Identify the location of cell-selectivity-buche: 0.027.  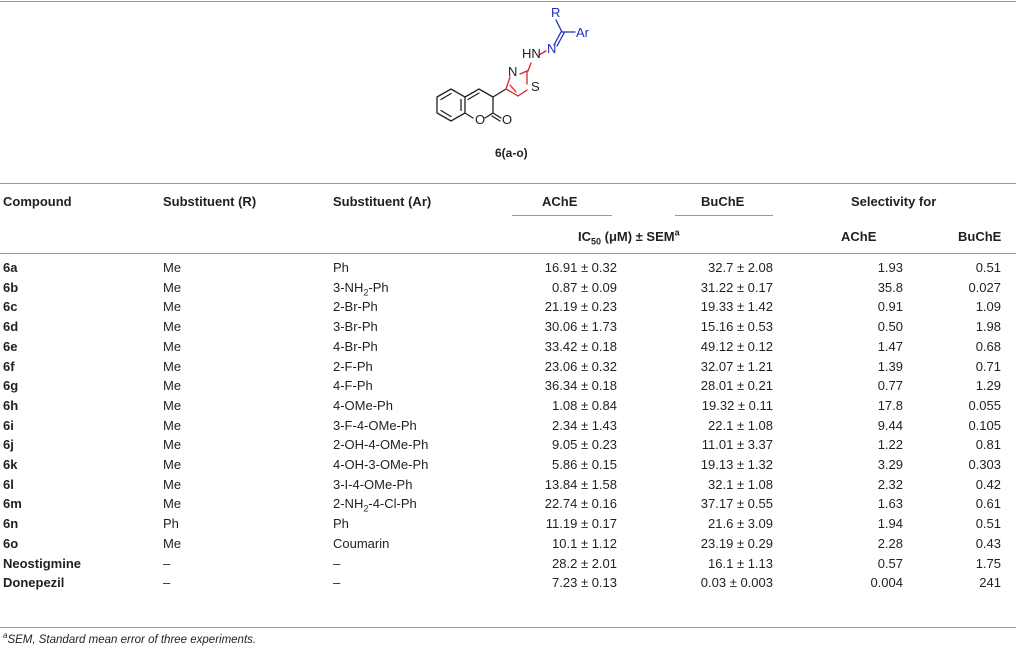
(984, 287).